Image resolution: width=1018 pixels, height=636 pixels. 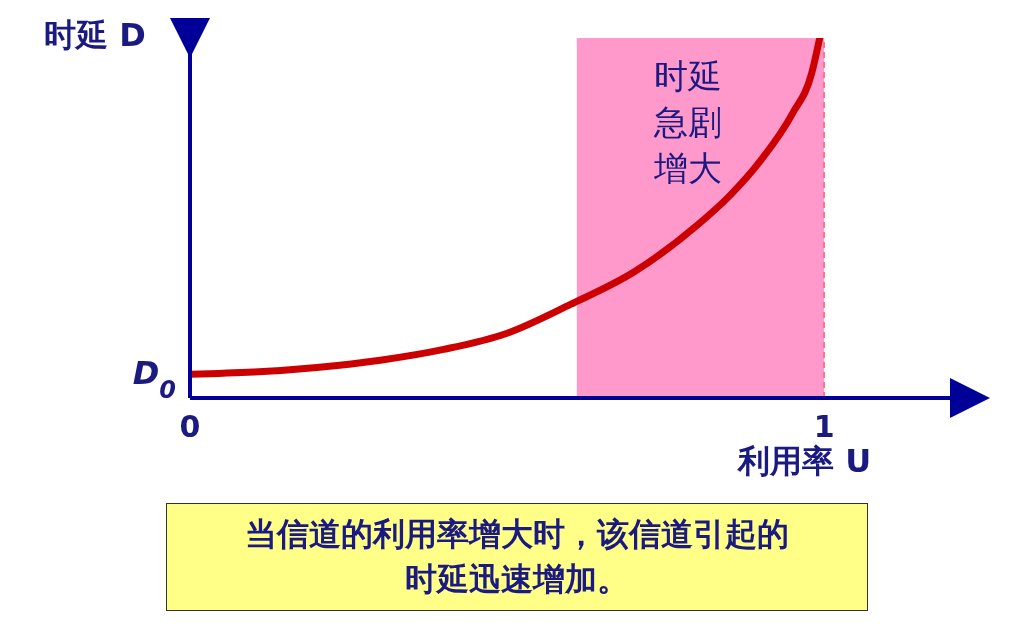 I want to click on y-axis-title: 时延 D, so click(x=95, y=35).